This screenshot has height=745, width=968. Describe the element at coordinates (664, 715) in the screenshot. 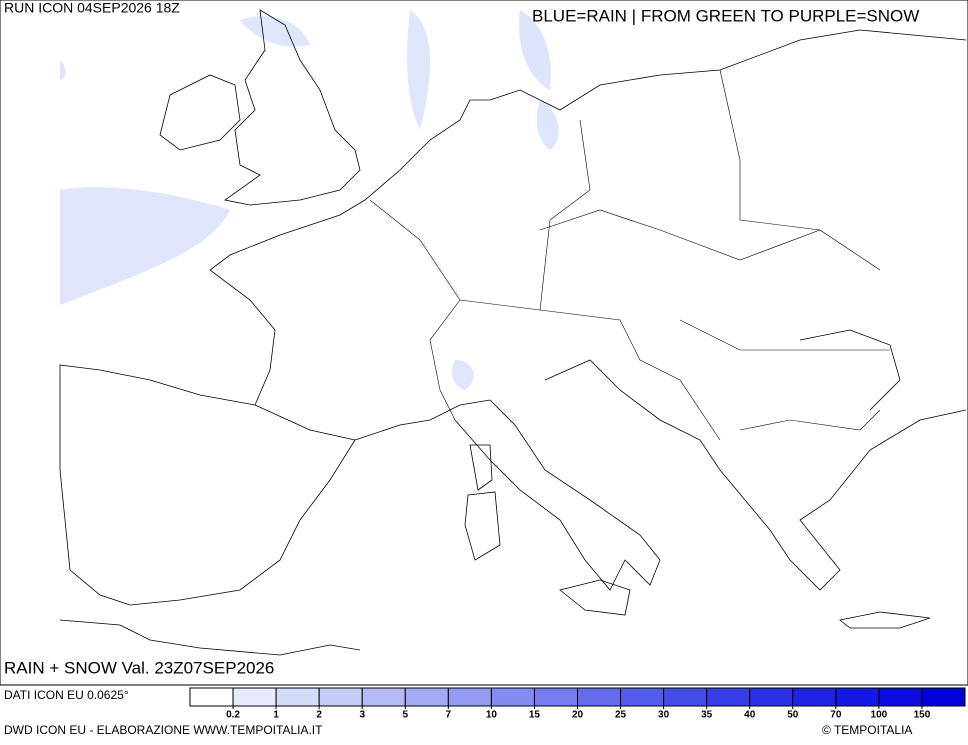

I see `colorbar-label: 30` at that location.